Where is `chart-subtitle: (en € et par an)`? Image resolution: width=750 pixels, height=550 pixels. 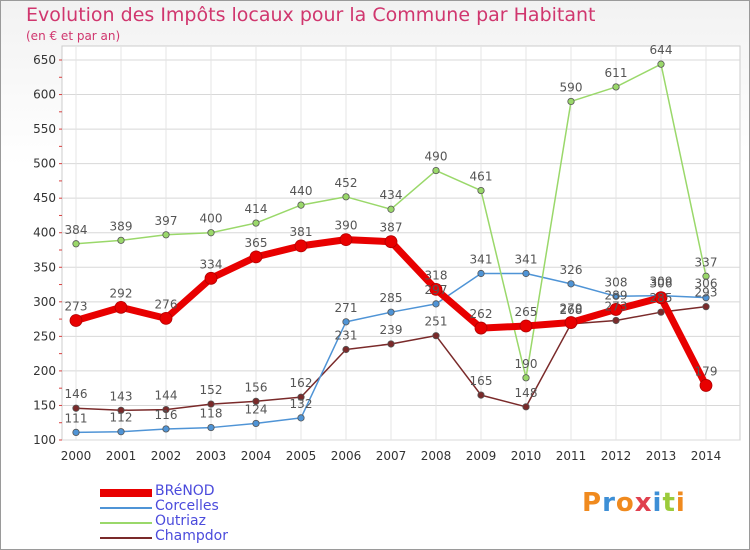 chart-subtitle: (en € et par an) is located at coordinates (73, 36).